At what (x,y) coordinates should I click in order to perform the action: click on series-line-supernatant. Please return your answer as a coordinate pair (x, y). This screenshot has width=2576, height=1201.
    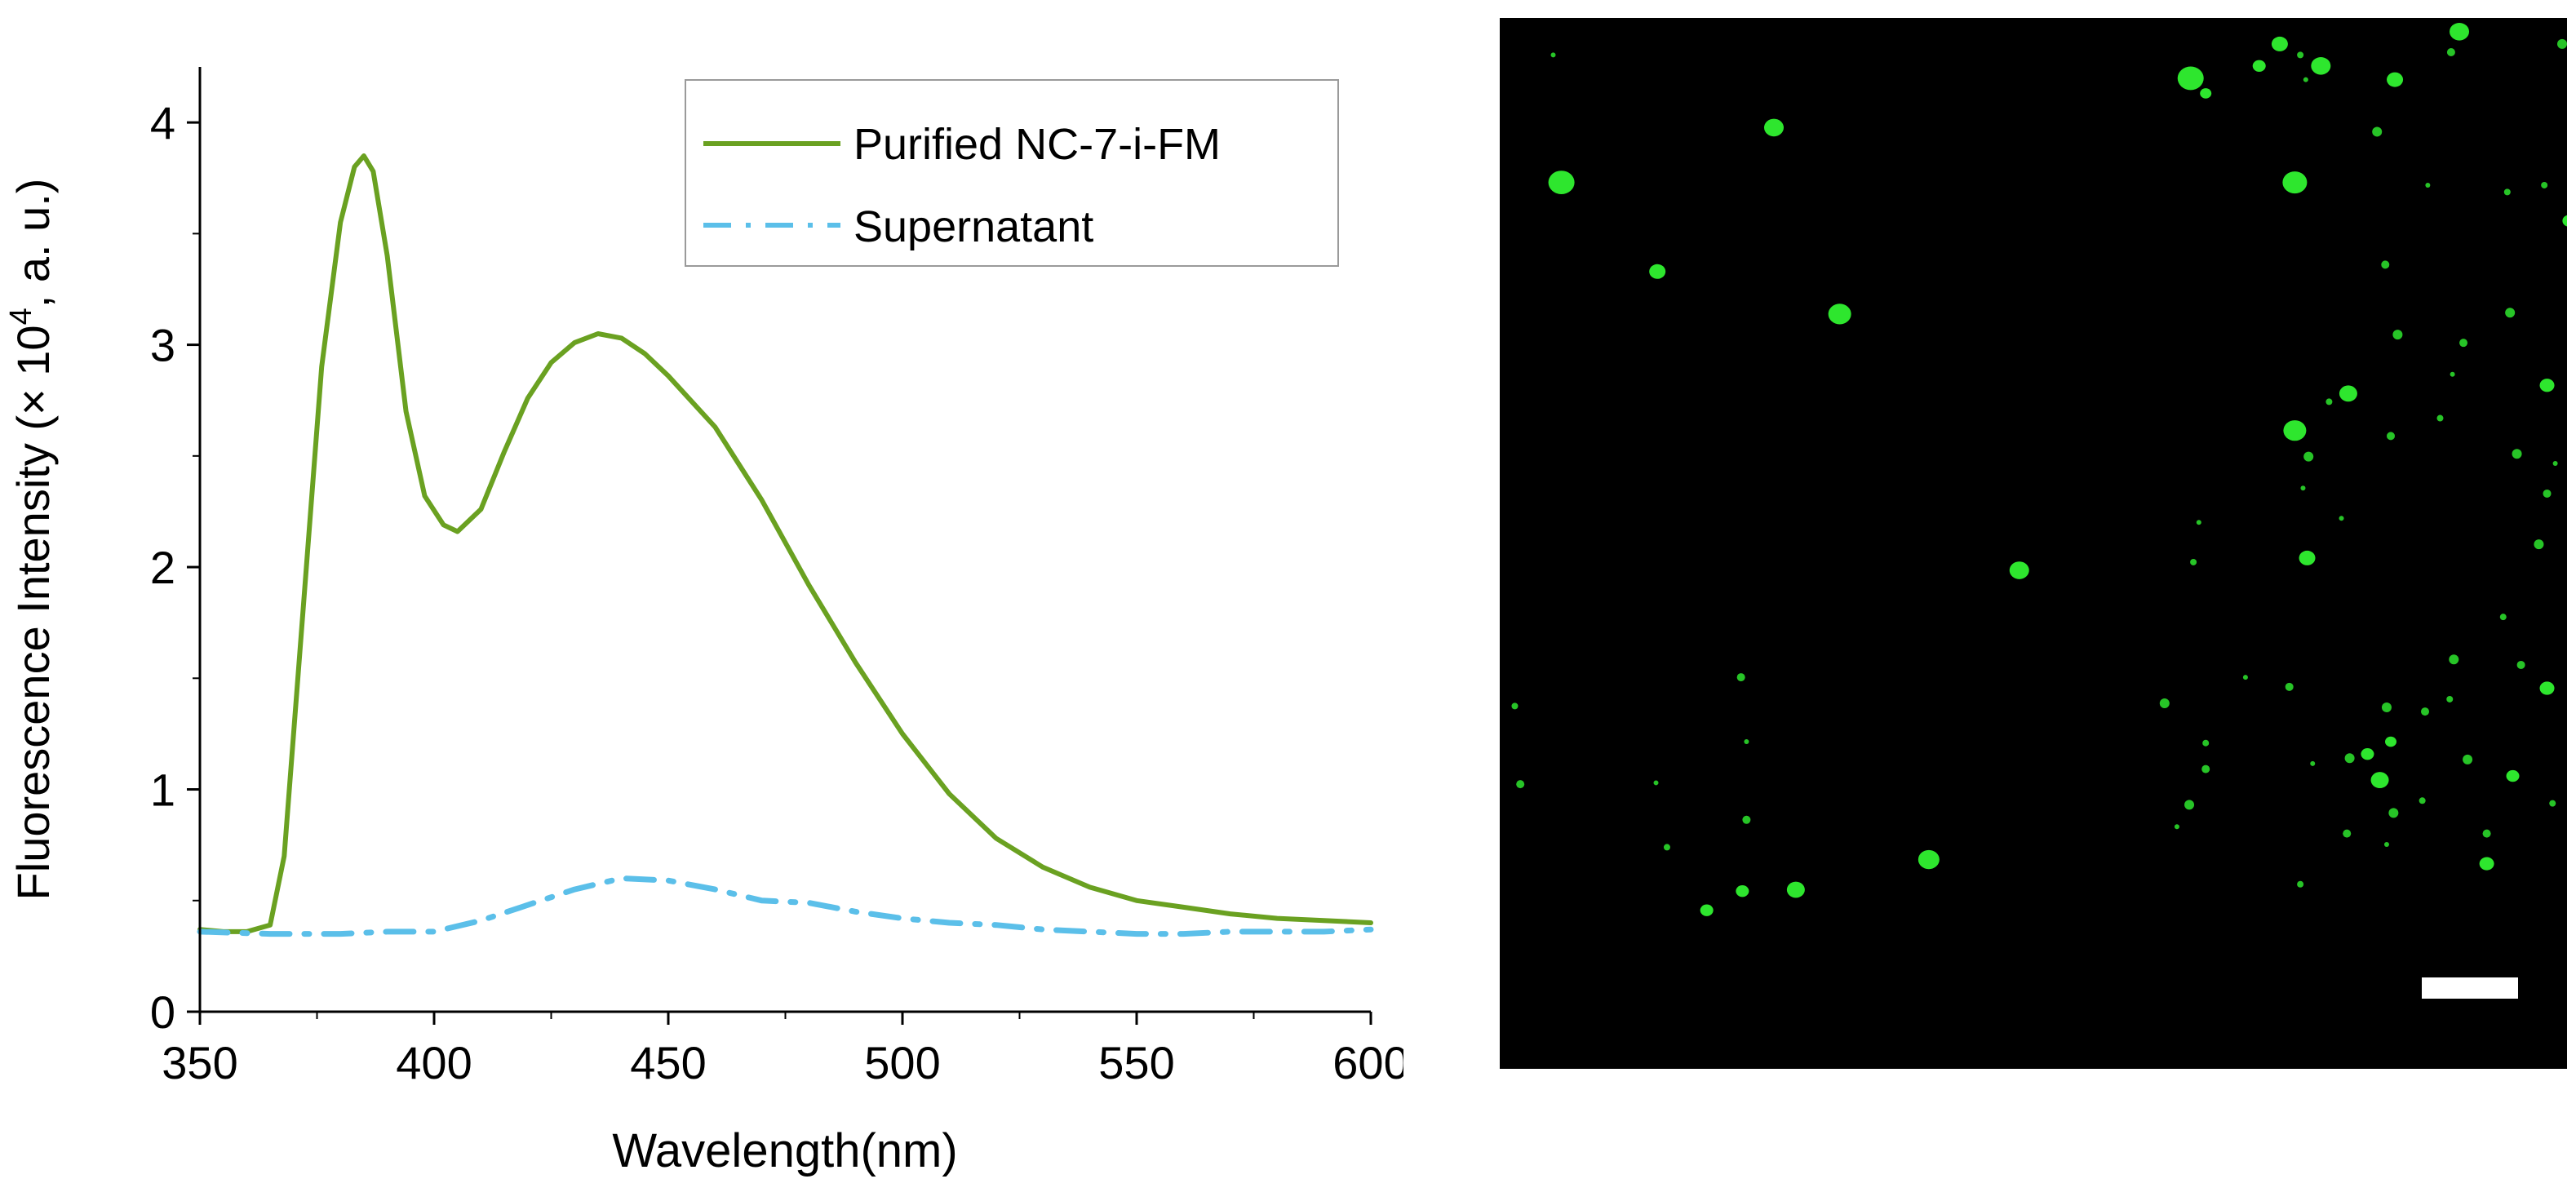
    Looking at the image, I should click on (785, 906).